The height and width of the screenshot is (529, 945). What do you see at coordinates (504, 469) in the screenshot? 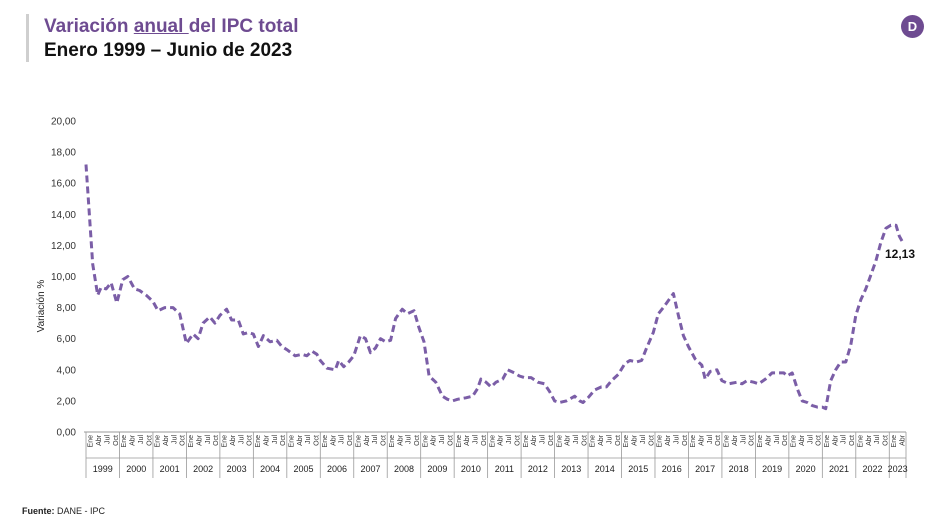
I see `year-label: 2011` at bounding box center [504, 469].